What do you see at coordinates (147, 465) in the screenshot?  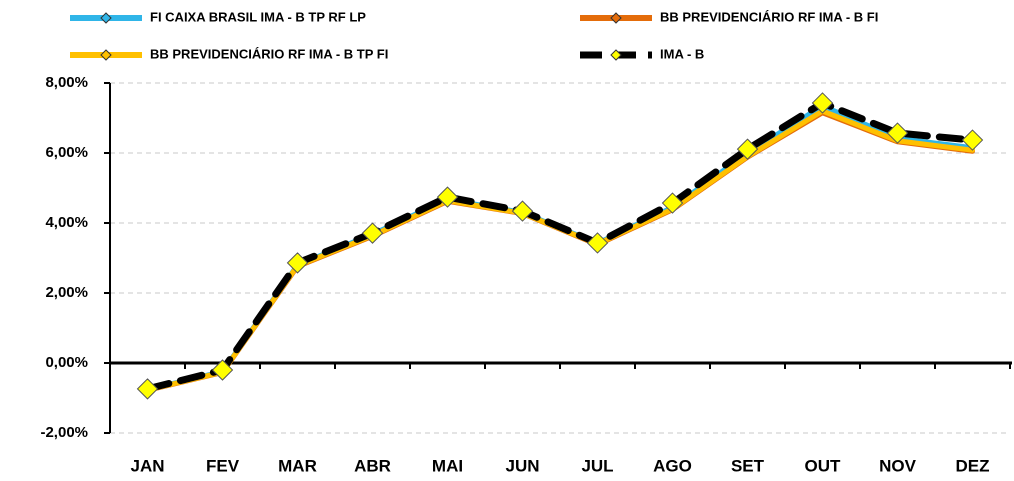 I see `x-tick-label: JAN` at bounding box center [147, 465].